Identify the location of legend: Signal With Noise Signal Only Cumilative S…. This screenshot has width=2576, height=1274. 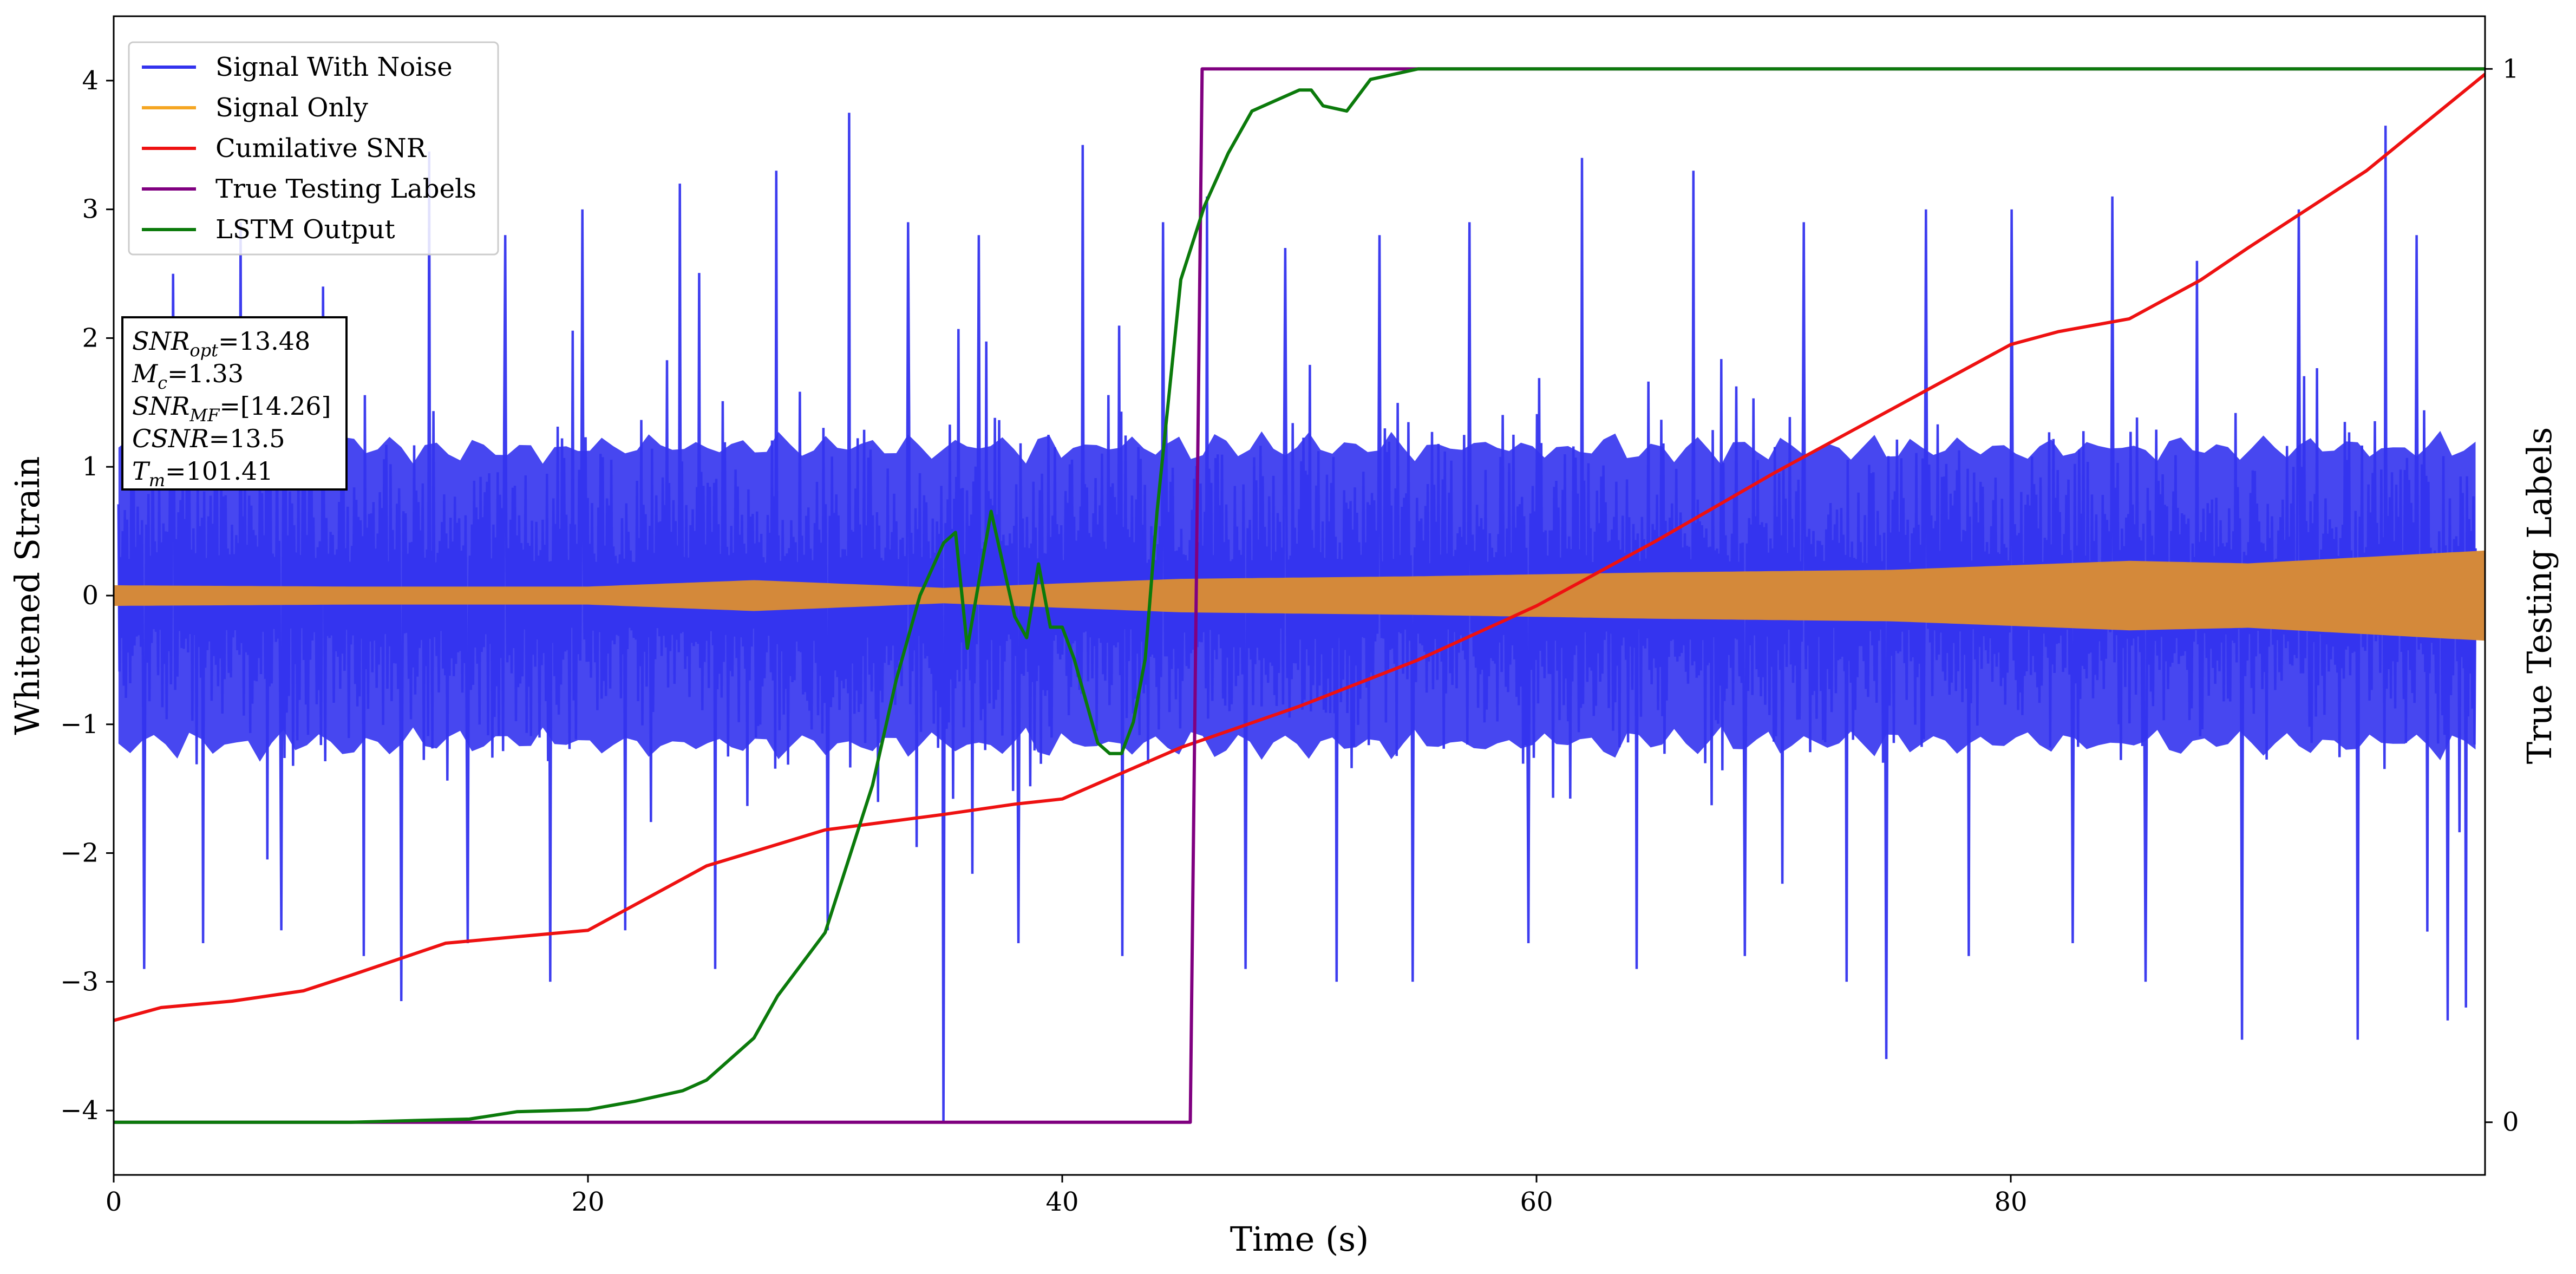
(313, 148).